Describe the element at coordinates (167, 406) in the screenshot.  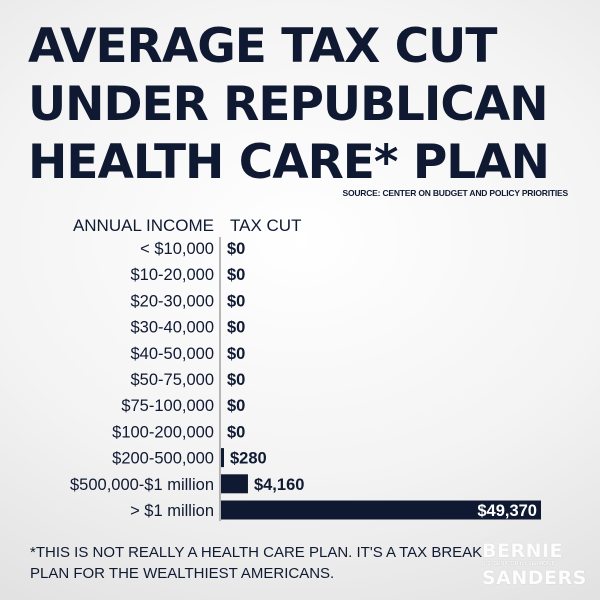
I see `category-label: $75-100,000` at that location.